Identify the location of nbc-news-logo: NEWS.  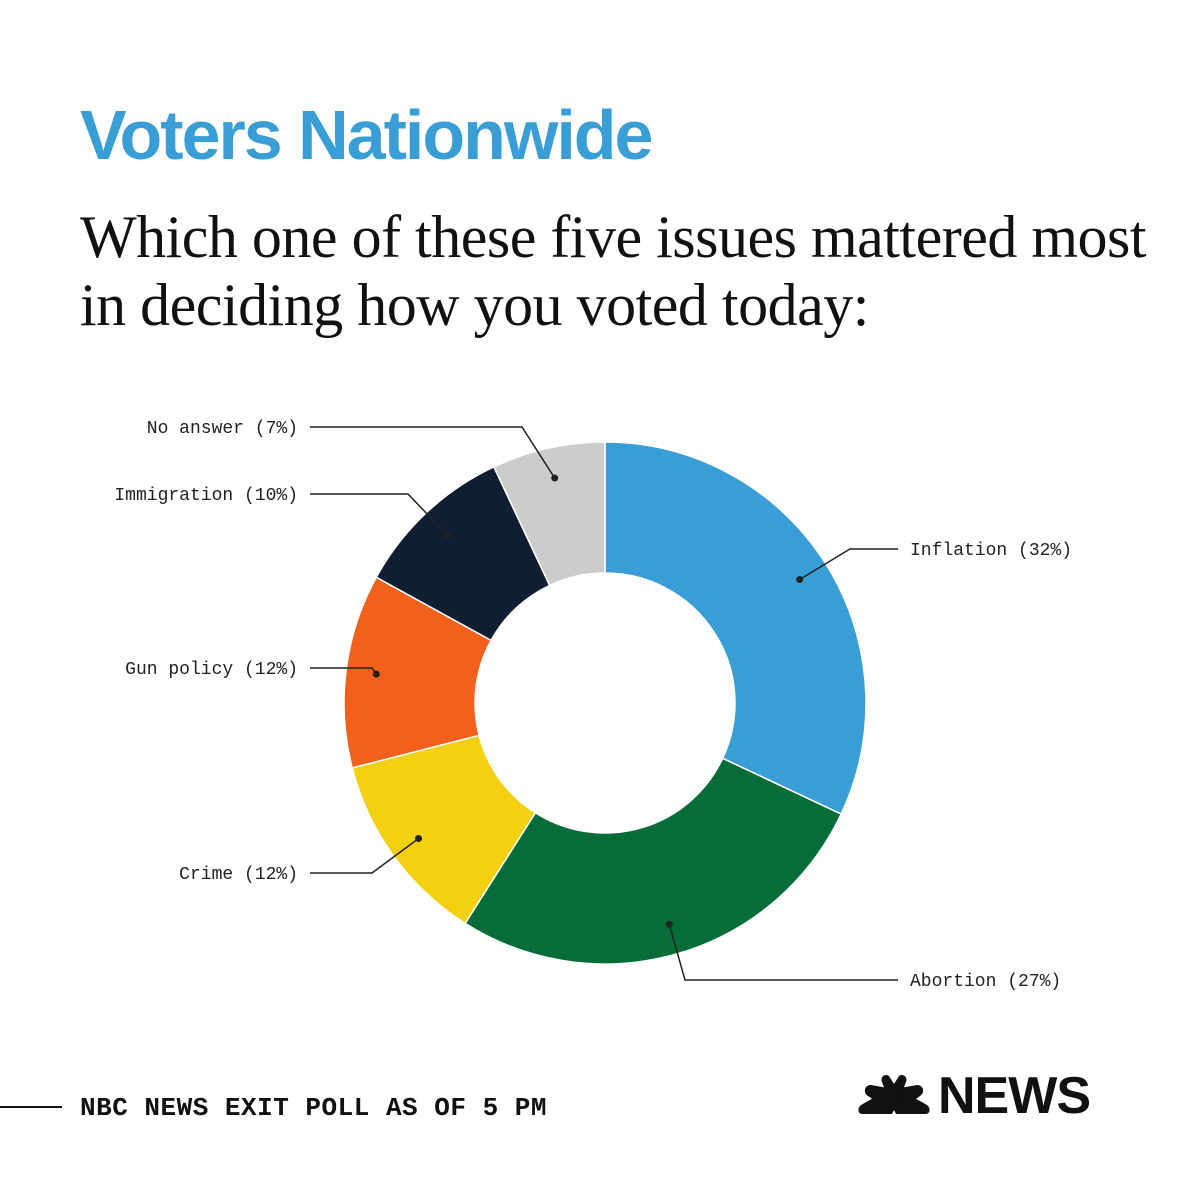
(990, 1096).